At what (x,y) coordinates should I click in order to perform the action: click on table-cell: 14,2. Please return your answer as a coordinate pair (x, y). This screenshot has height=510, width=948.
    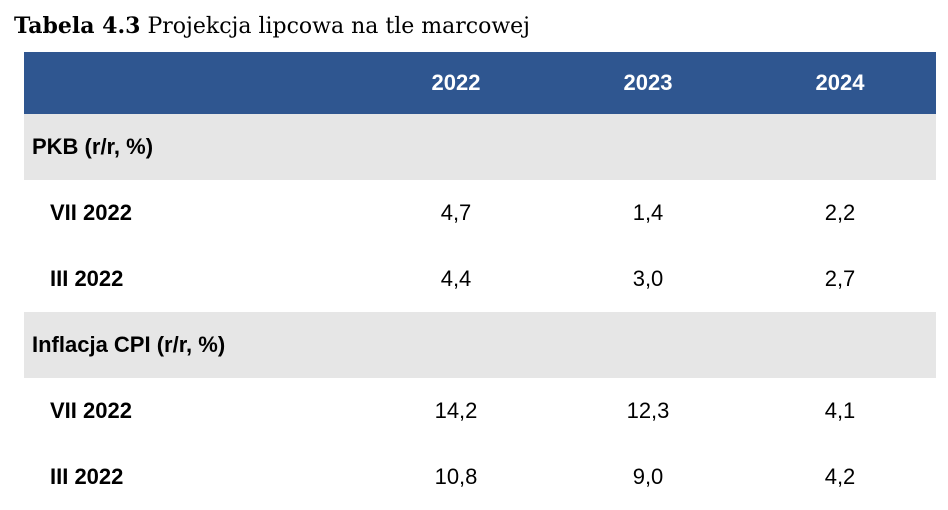
    Looking at the image, I should click on (456, 410).